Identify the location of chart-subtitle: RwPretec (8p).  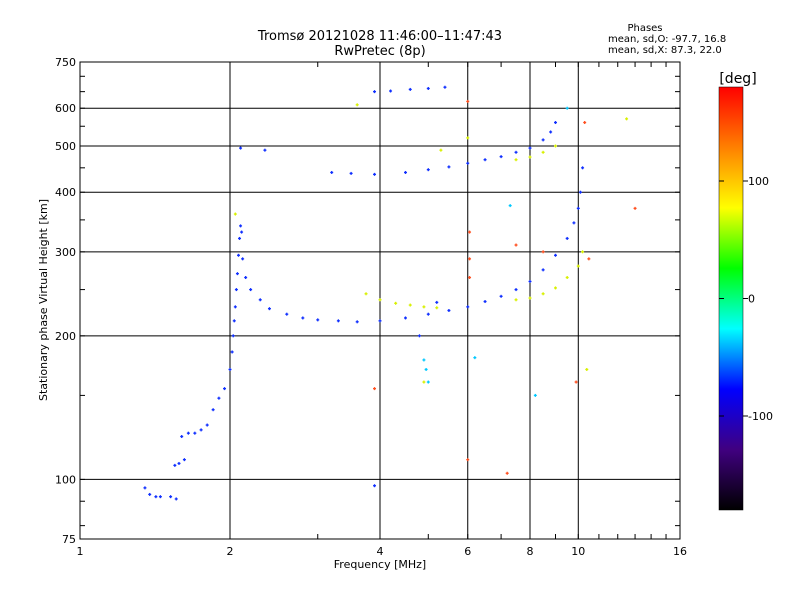
(379, 51).